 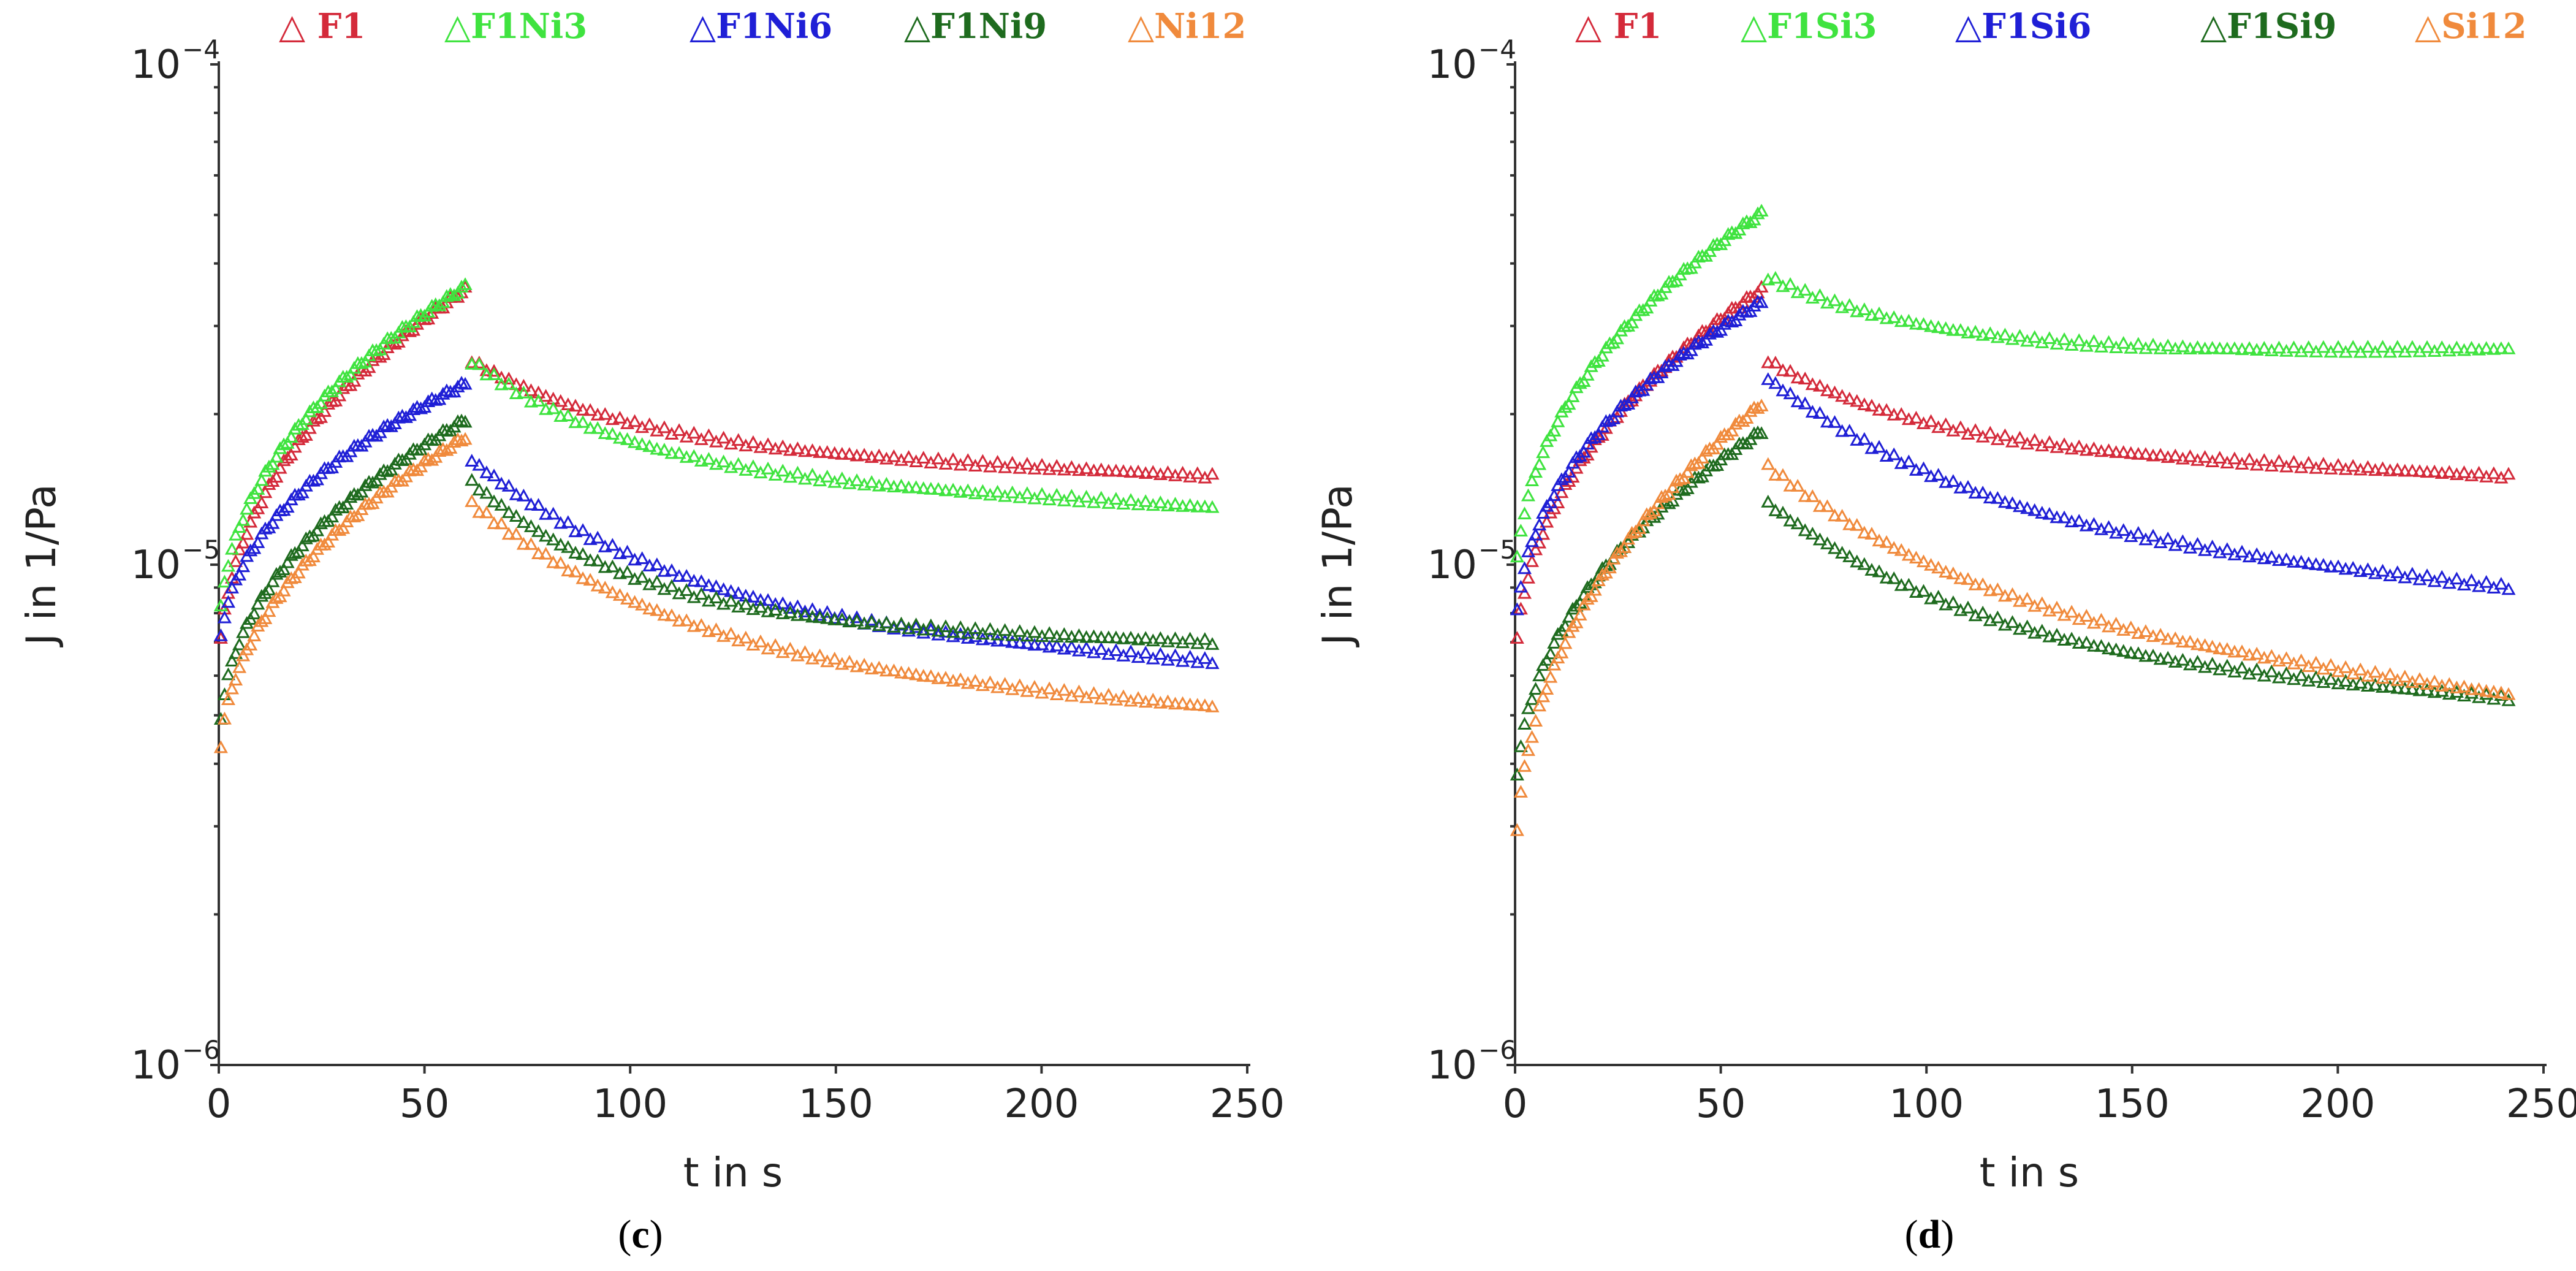 What do you see at coordinates (175, 61) in the screenshot?
I see `y-tick-label: 10 −4` at bounding box center [175, 61].